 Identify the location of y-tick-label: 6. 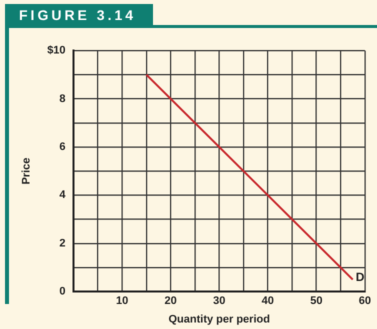
(62, 147).